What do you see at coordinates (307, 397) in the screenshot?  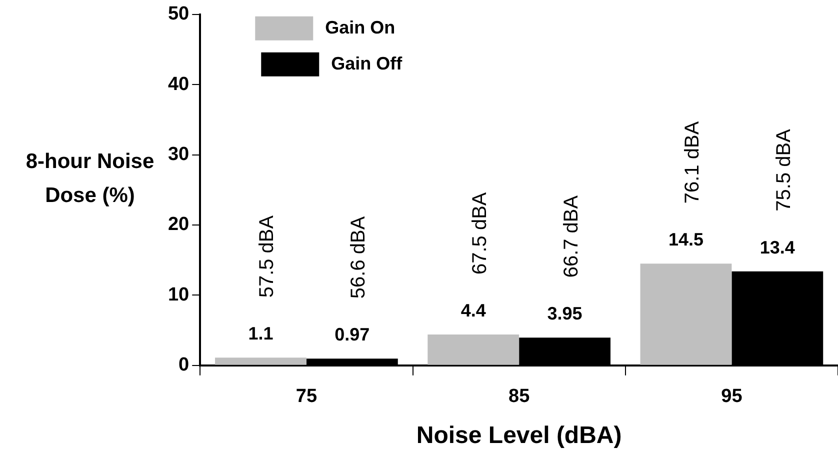 I see `x-tick-label: 75` at bounding box center [307, 397].